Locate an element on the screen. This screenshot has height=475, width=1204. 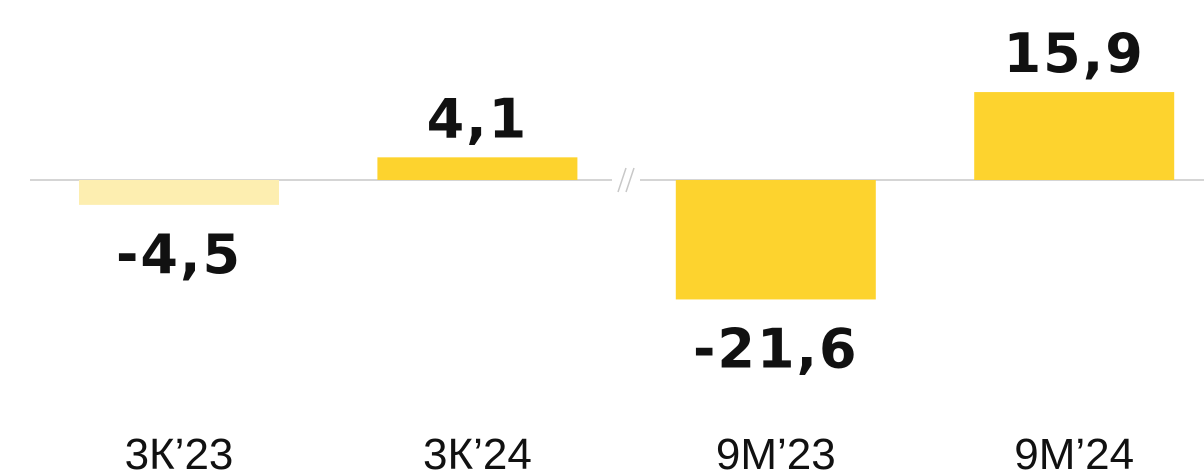
x-tick-label: 3К’23 is located at coordinates (179, 452).